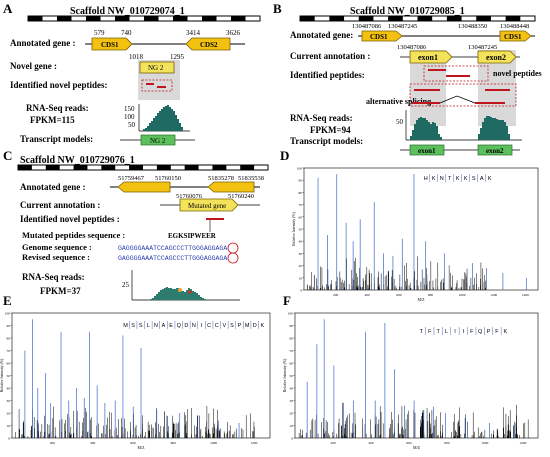 This screenshot has width=550, height=457. Describe the element at coordinates (178, 293) in the screenshot. I see `coverage-plot-c` at that location.